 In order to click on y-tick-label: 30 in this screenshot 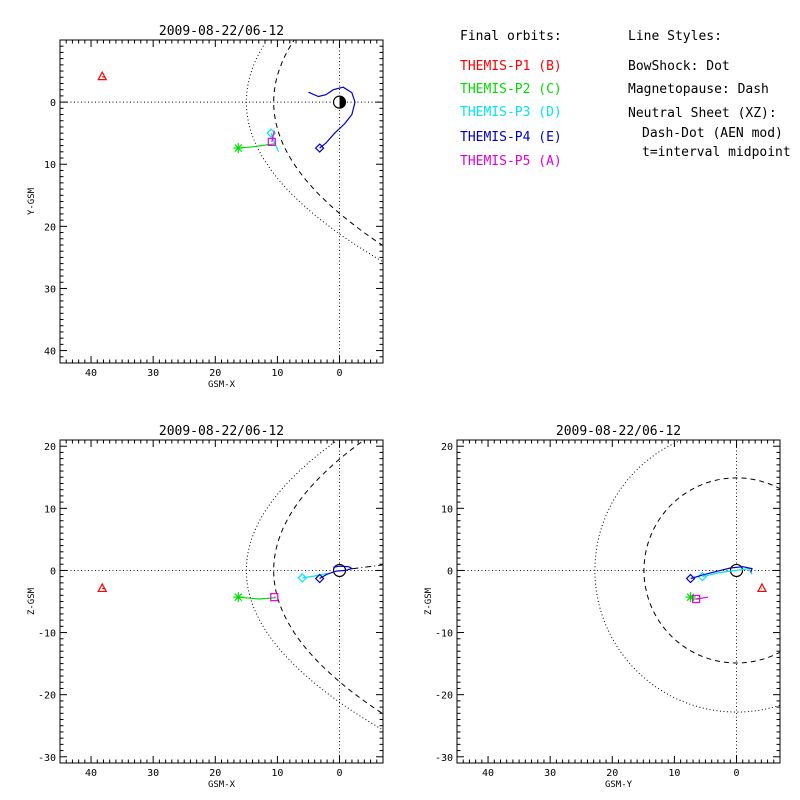, I will do `click(50, 289)`.